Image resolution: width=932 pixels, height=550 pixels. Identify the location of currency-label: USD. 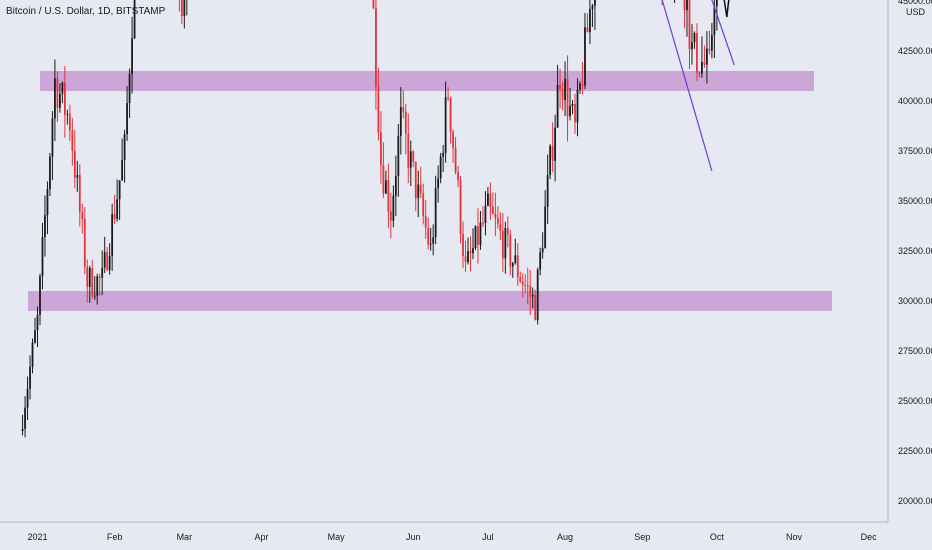
(916, 12).